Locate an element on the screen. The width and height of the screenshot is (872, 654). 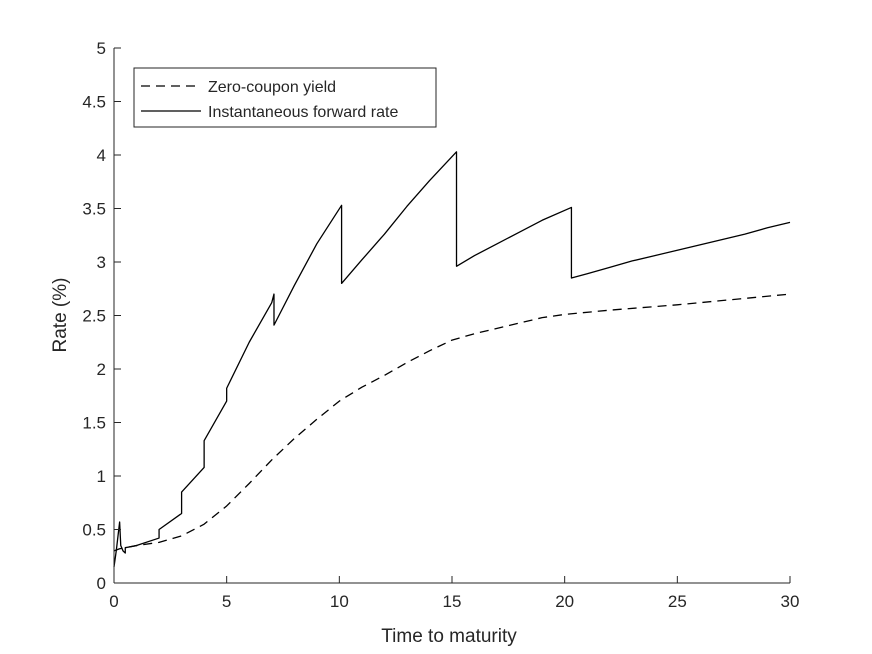
x-tick-label: 30 is located at coordinates (790, 601).